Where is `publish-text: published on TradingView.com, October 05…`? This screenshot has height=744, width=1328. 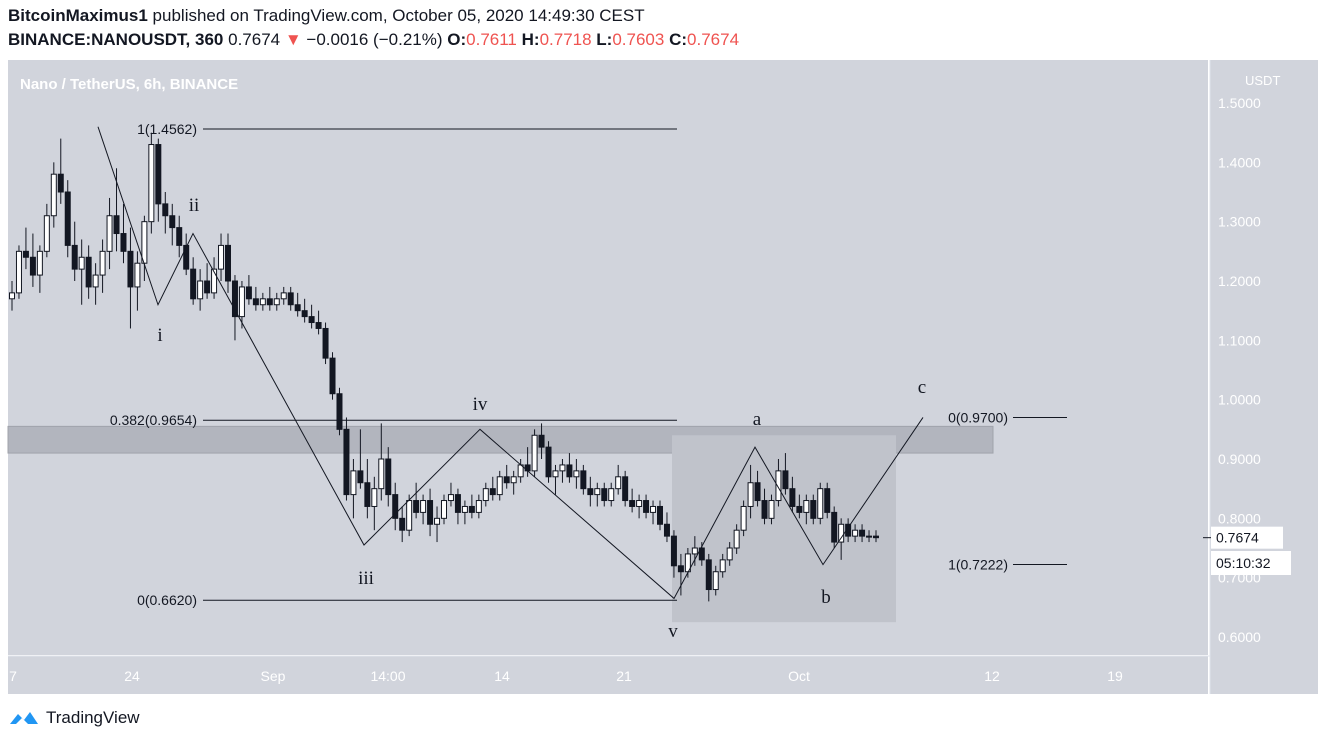 publish-text: published on TradingView.com, October 05… is located at coordinates (398, 15).